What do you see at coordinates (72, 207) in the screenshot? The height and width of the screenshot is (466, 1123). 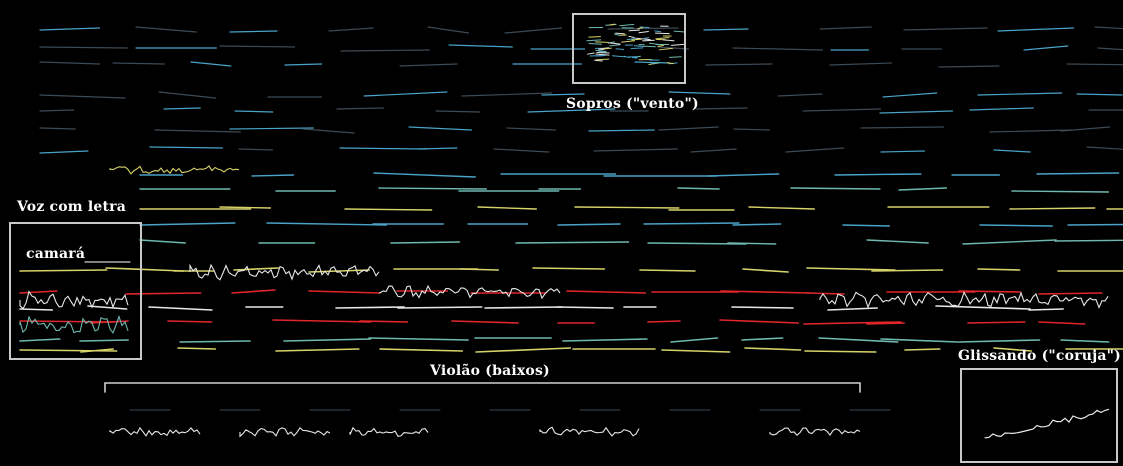 I see `voz-label: Voz com letra` at bounding box center [72, 207].